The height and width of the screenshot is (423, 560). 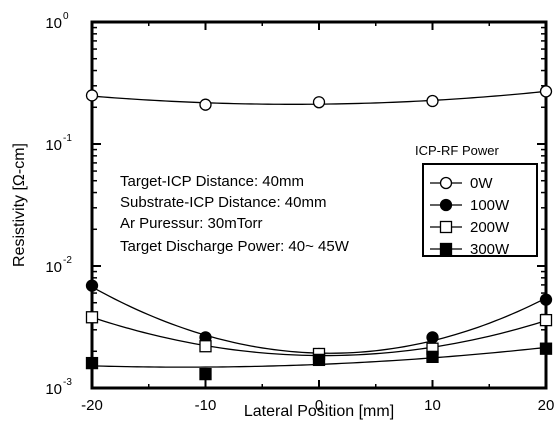 I want to click on y-tick-label: 10 -2, so click(x=58, y=265).